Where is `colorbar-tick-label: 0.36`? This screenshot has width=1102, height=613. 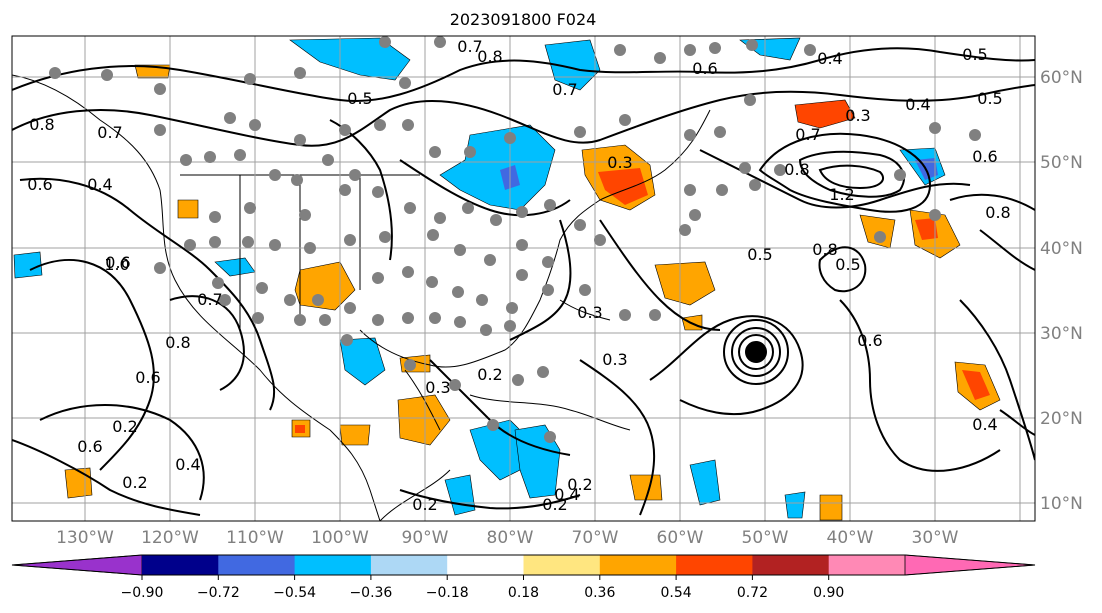 colorbar-tick-label: 0.36 is located at coordinates (599, 593).